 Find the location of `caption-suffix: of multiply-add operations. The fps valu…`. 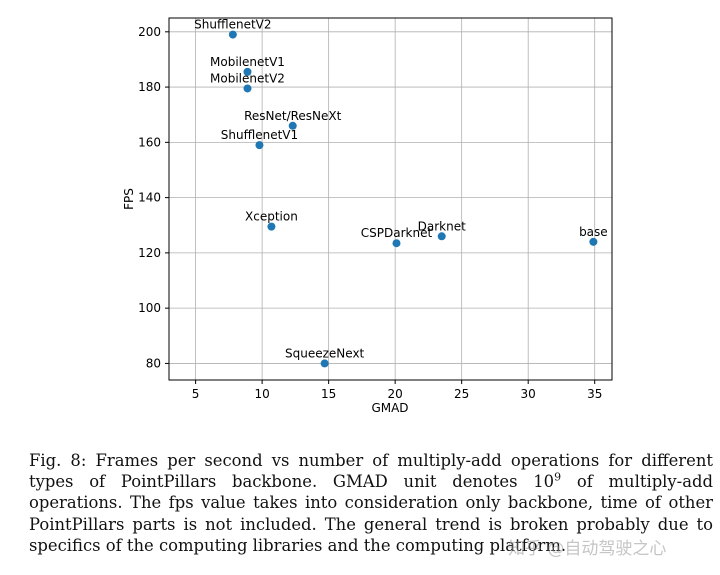

caption-suffix: of multiply-add operations. The fps valu… is located at coordinates (371, 513).